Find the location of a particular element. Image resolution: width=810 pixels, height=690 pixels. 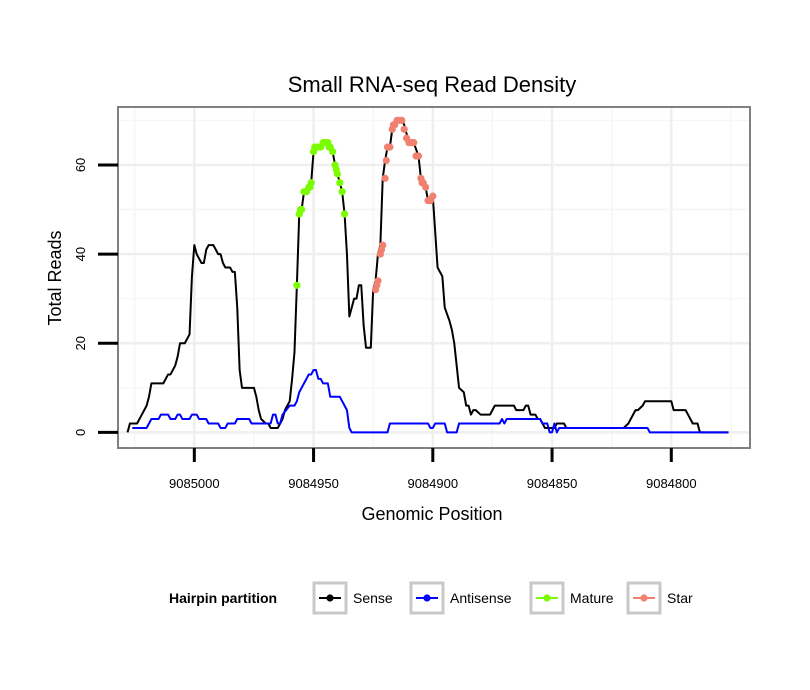

legend-label-sense: Sense is located at coordinates (373, 598).